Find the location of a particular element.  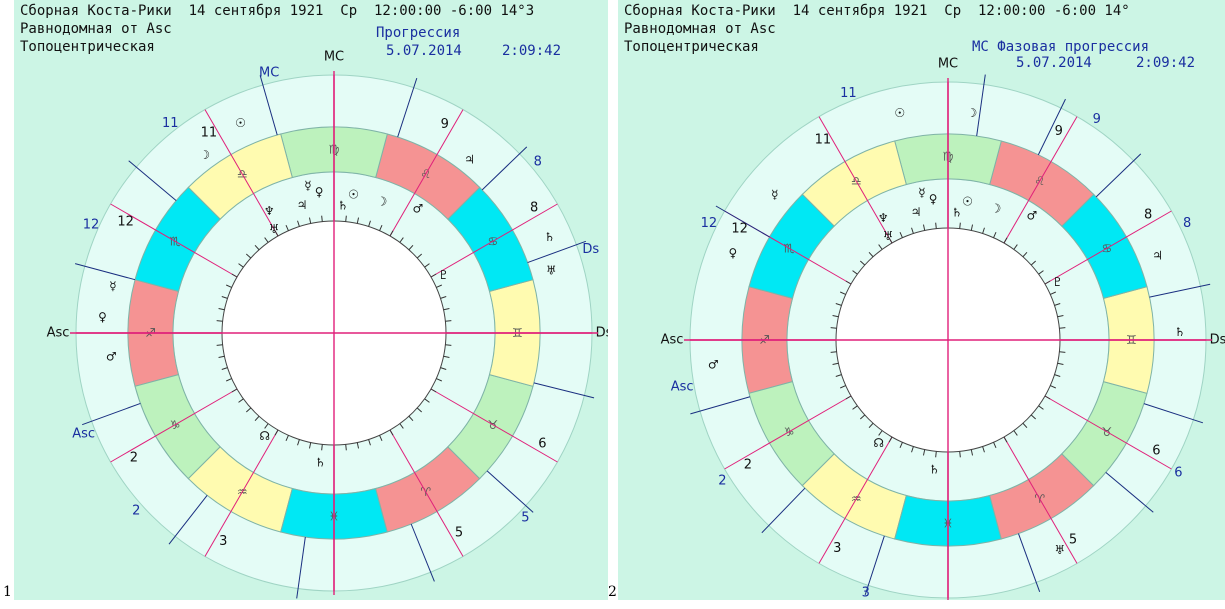

planet-glyph: ♅ is located at coordinates (274, 229).